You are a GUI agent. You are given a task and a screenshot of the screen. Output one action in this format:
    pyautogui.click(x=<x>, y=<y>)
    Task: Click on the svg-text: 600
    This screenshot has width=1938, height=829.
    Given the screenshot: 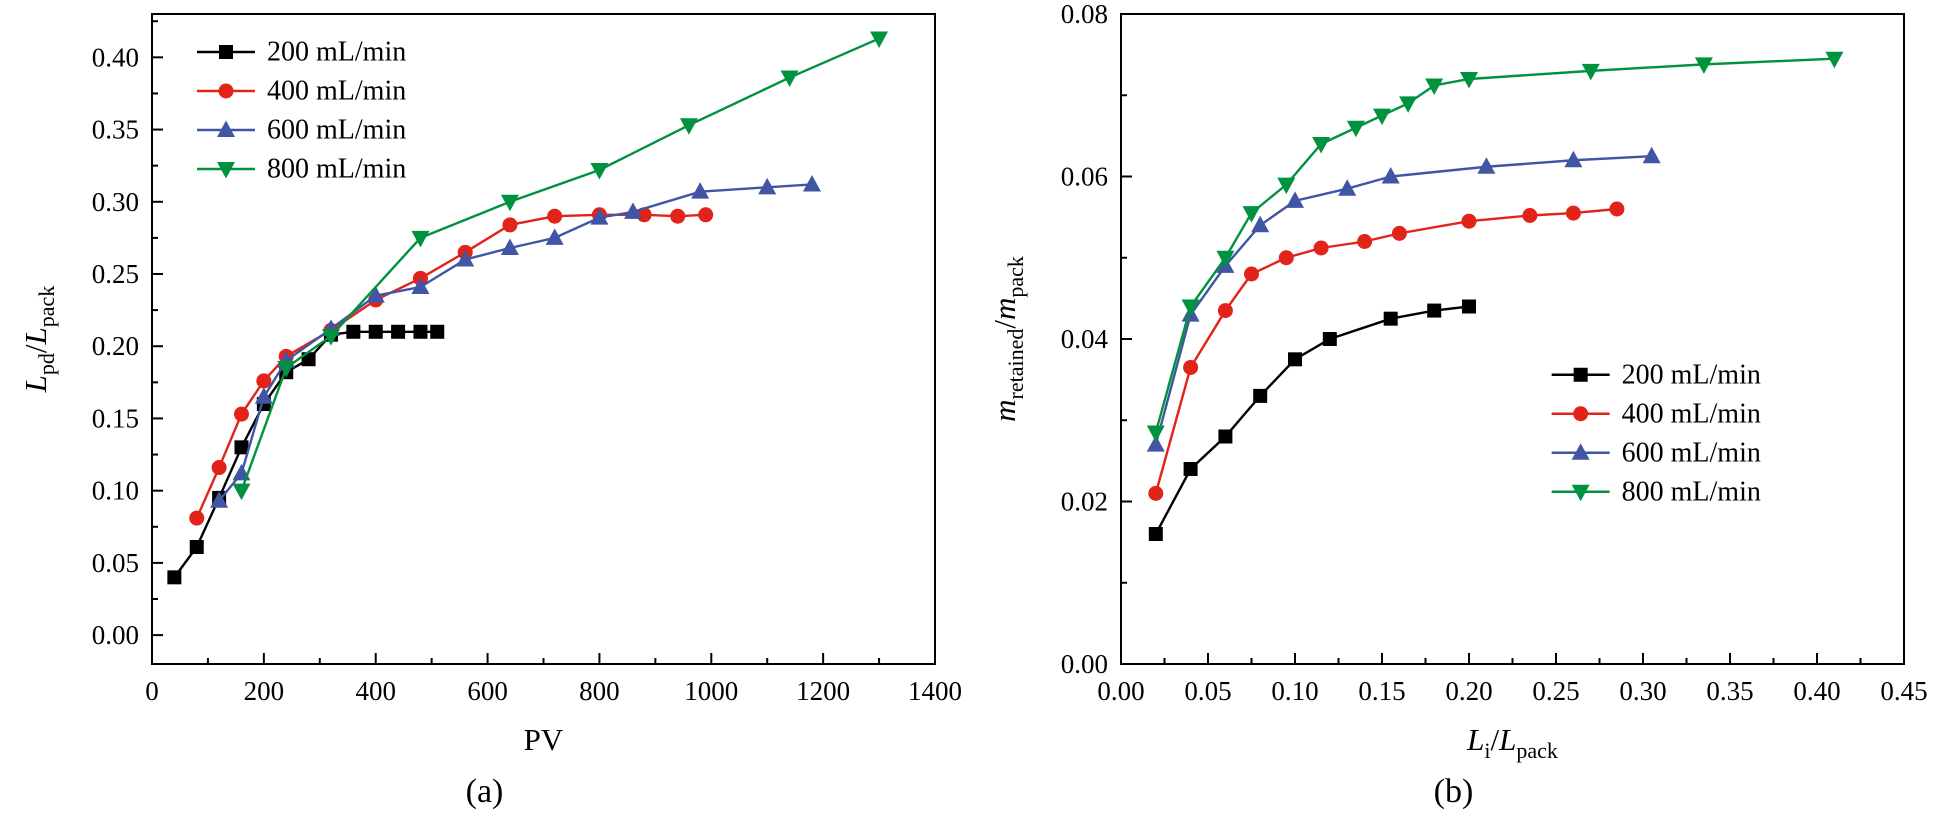 What is the action you would take?
    pyautogui.click(x=487, y=691)
    